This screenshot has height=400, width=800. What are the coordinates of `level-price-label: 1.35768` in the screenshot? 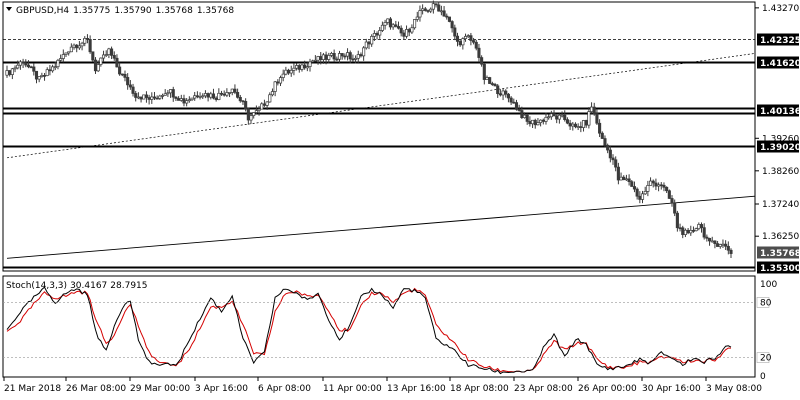 It's located at (780, 254).